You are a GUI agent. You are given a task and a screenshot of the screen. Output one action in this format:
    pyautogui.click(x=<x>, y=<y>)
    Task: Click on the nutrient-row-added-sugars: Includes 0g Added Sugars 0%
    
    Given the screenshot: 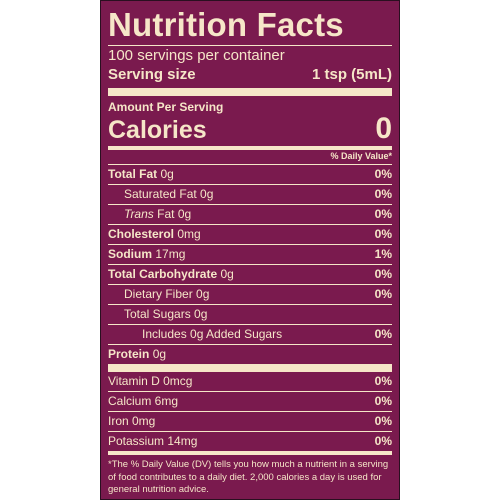 What is the action you would take?
    pyautogui.click(x=250, y=334)
    